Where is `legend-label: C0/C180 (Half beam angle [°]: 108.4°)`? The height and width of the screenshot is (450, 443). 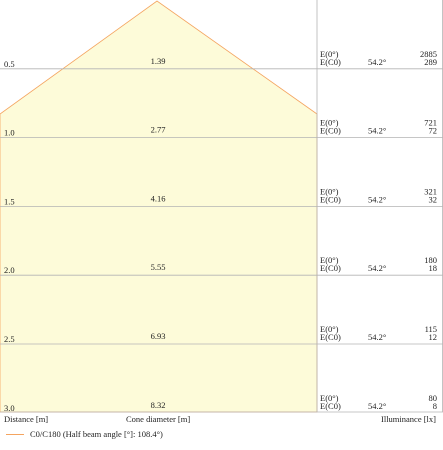 legend-label: C0/C180 (Half beam angle [°]: 108.4°) is located at coordinates (96, 434).